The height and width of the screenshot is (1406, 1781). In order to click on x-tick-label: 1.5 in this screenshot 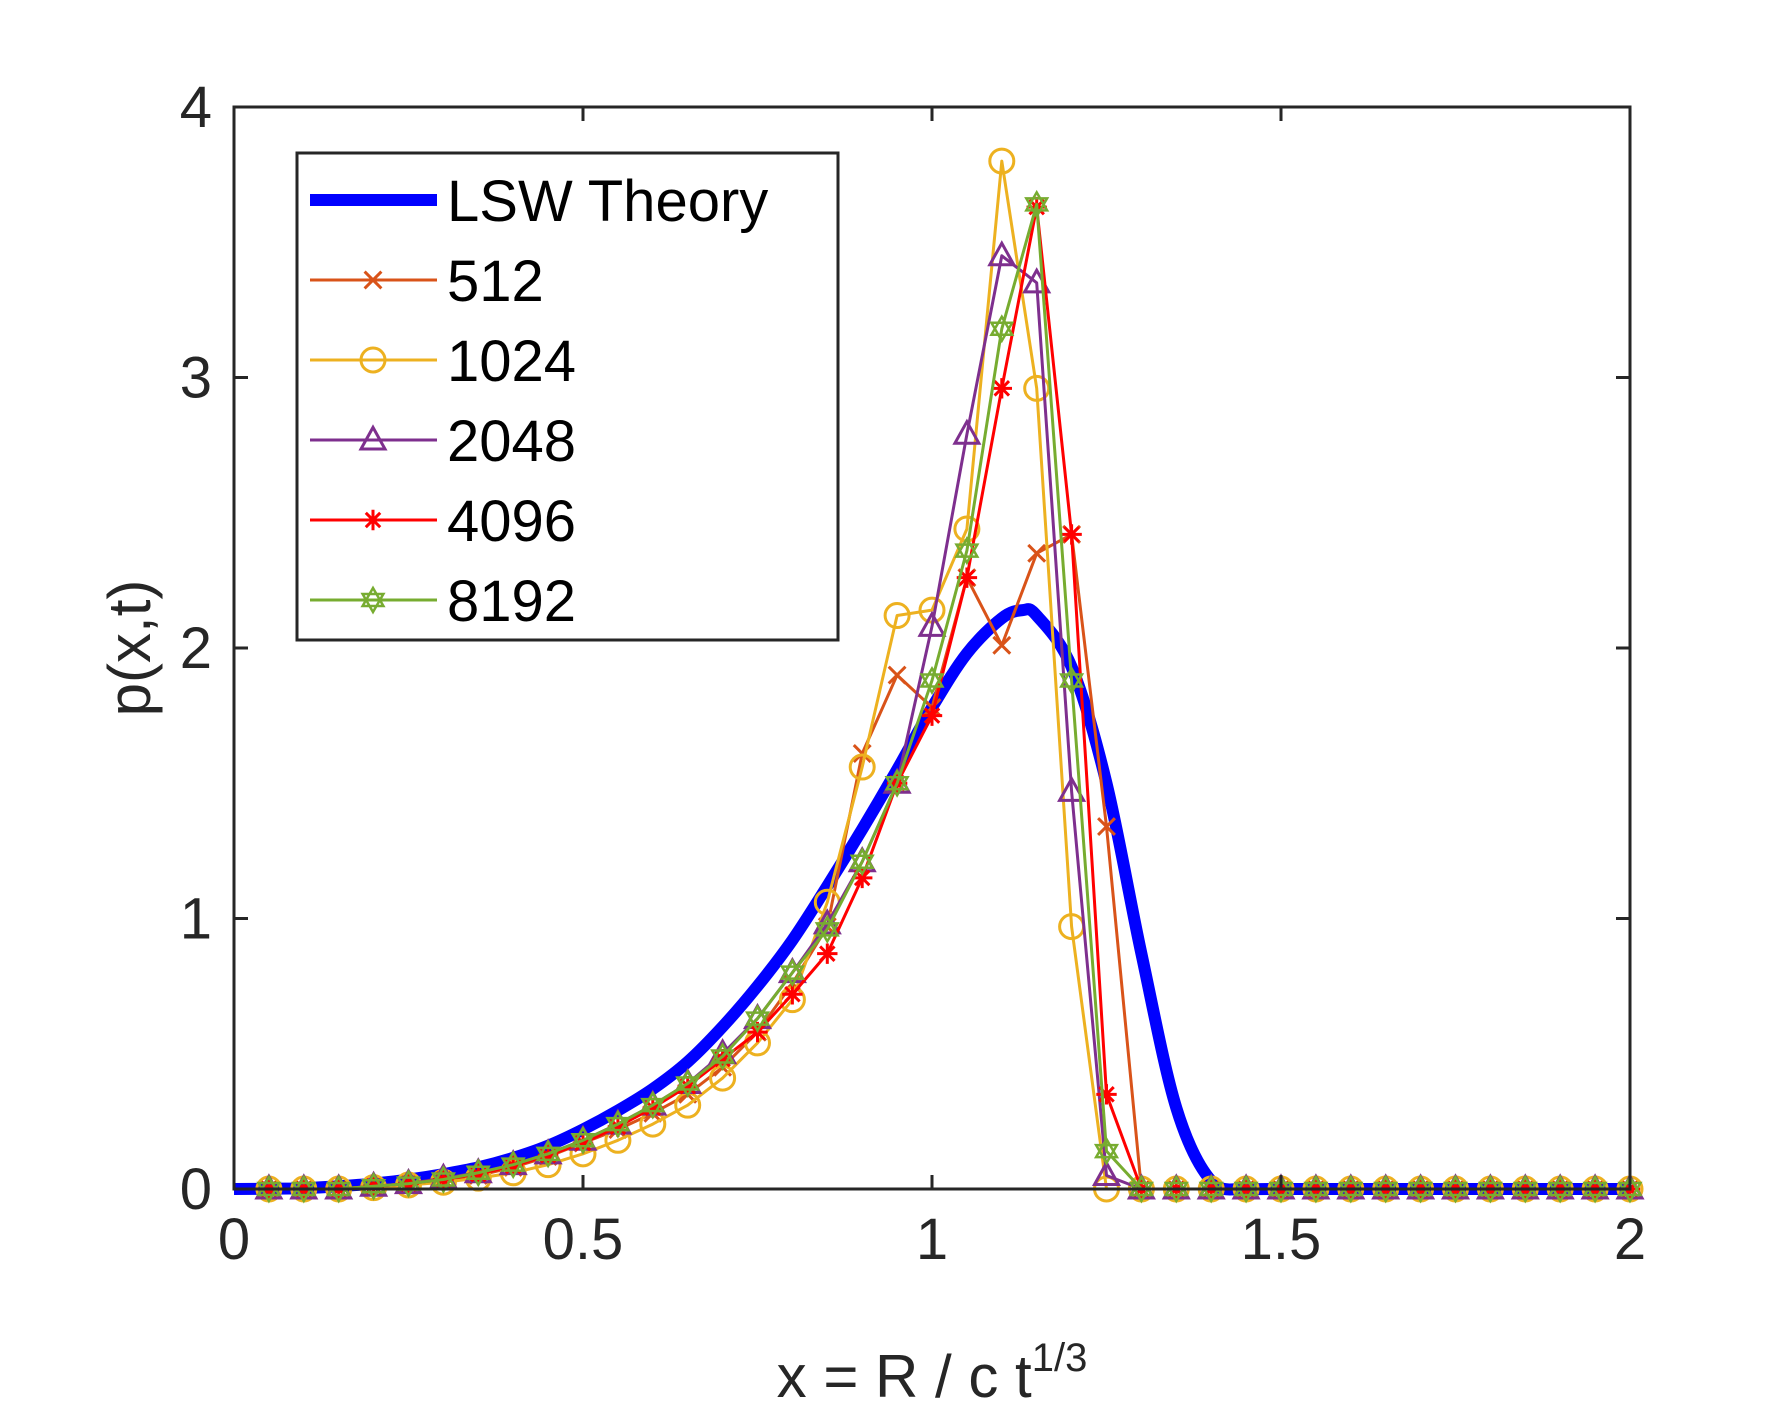, I will do `click(1281, 1239)`.